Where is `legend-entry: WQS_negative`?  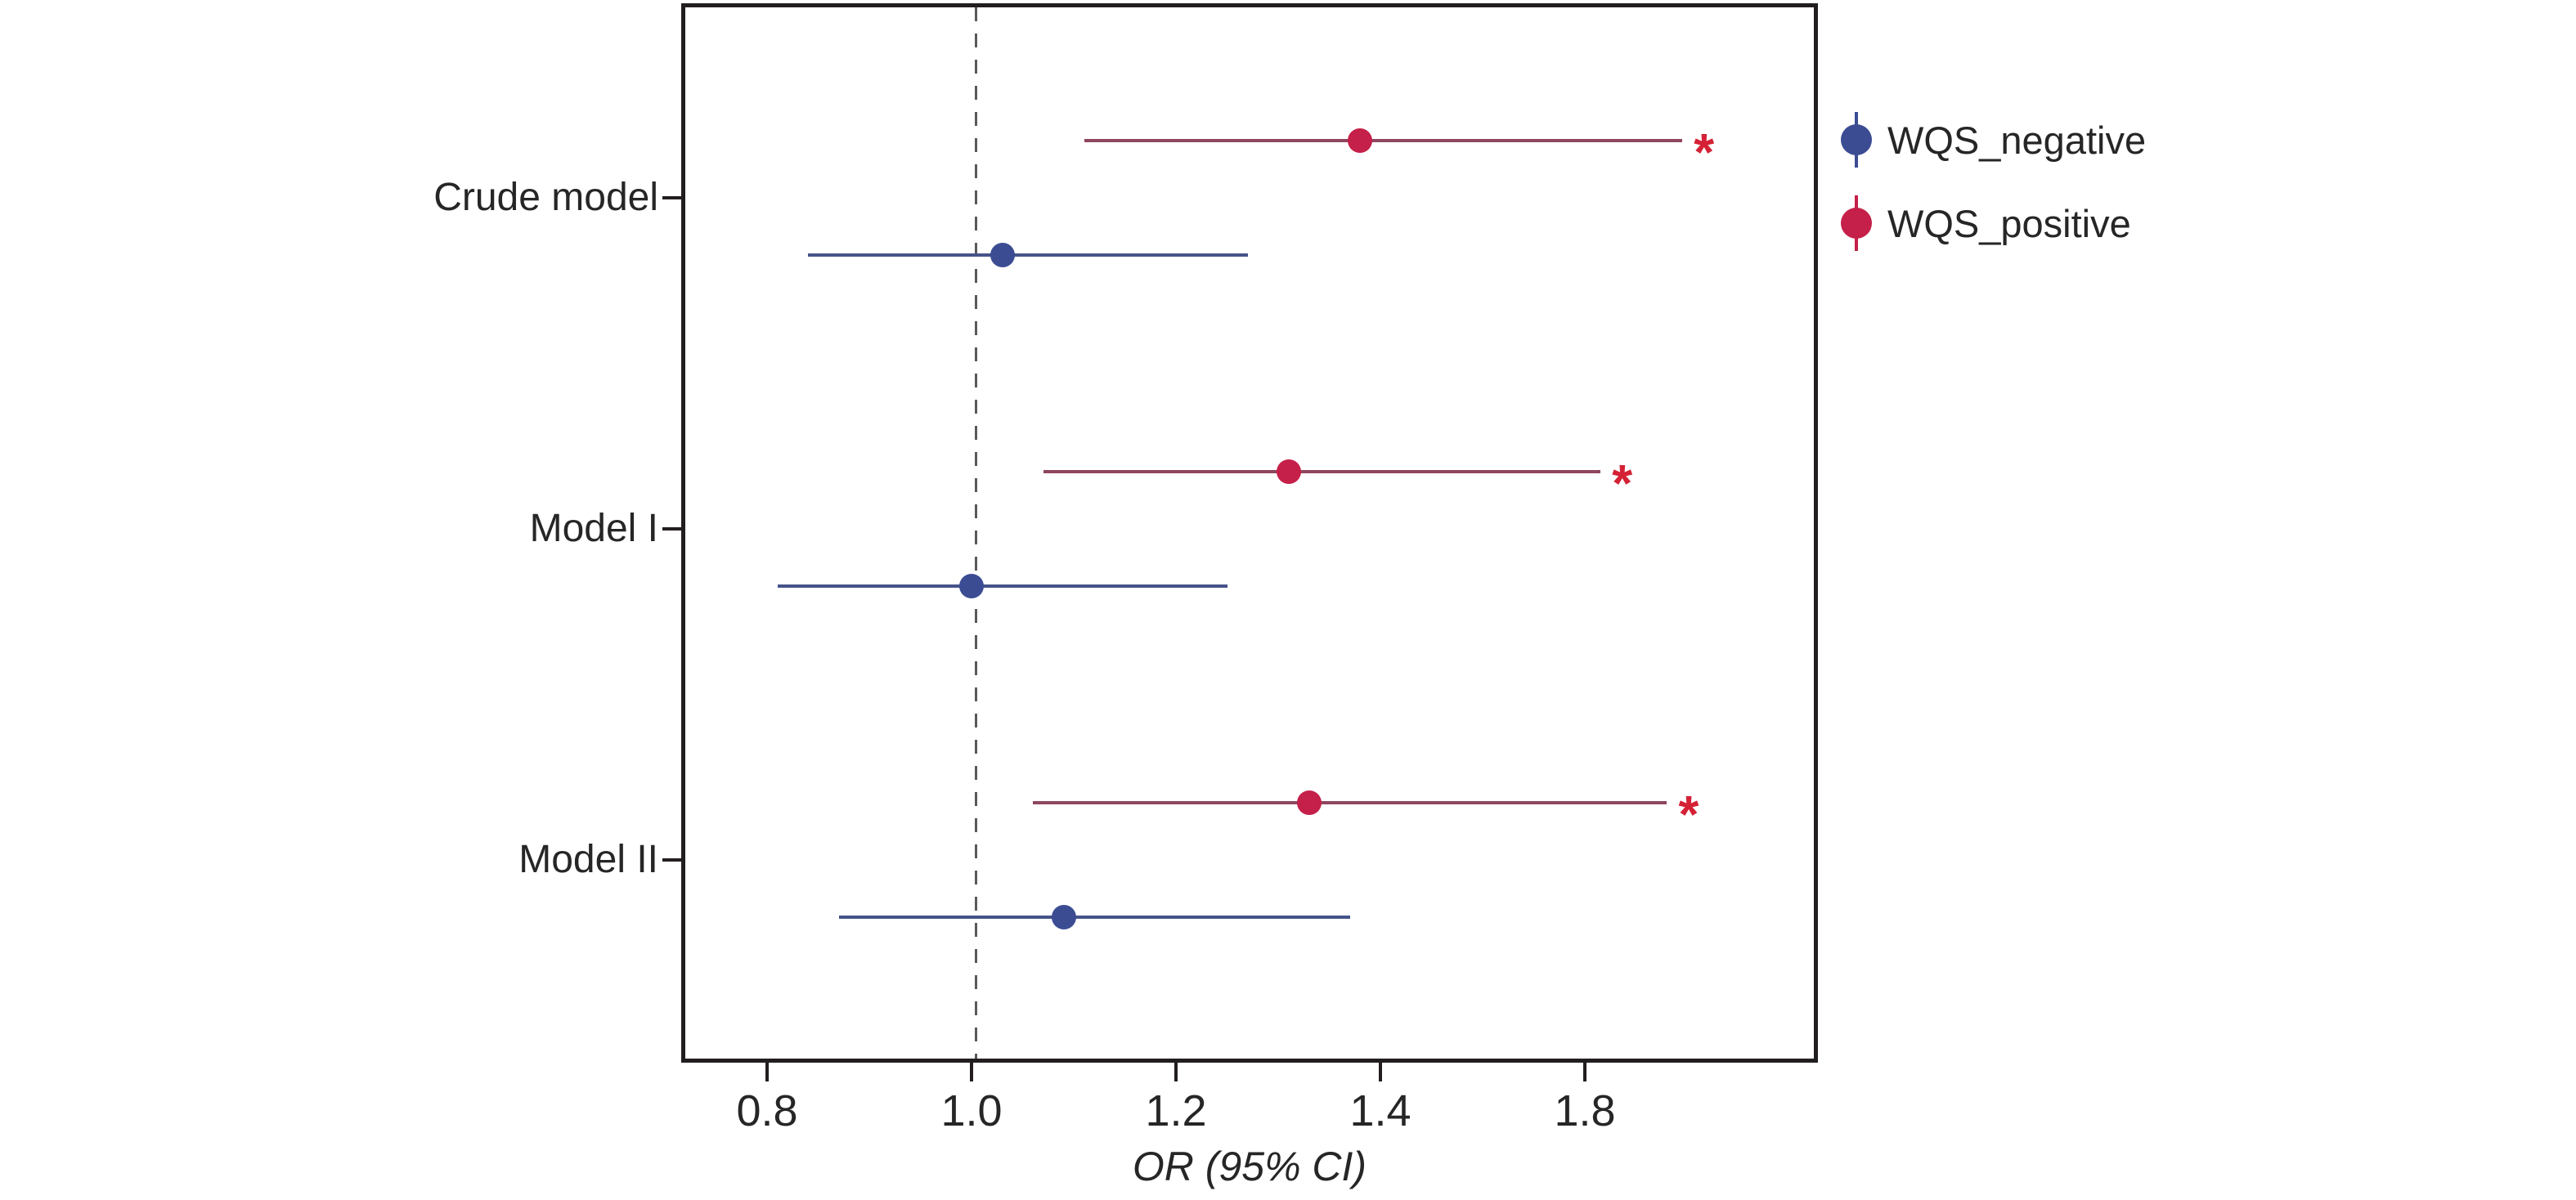 legend-entry: WQS_negative is located at coordinates (1992, 140).